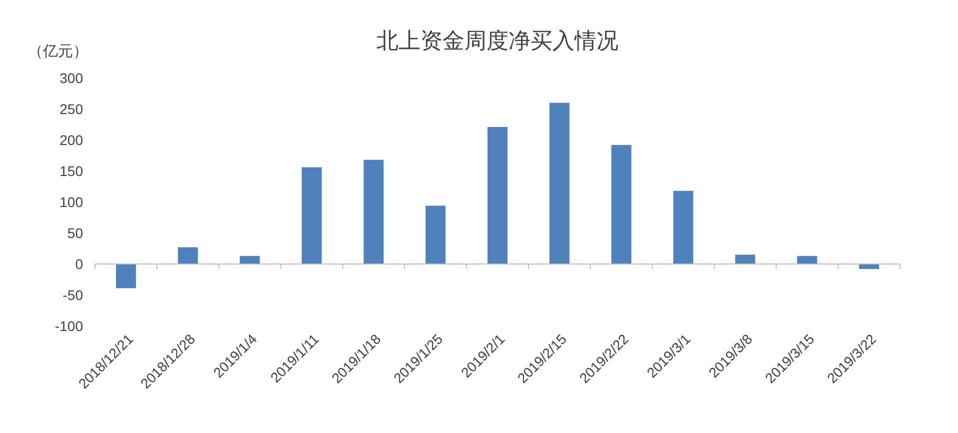  What do you see at coordinates (73, 295) in the screenshot?
I see `y-tick-label: -50` at bounding box center [73, 295].